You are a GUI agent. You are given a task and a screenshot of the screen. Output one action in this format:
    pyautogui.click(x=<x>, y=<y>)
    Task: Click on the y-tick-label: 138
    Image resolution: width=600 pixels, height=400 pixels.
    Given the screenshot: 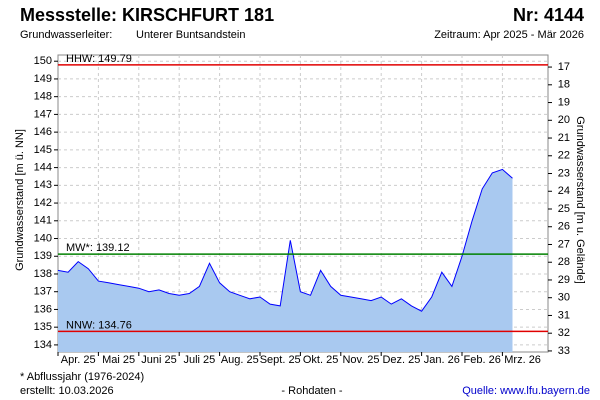 What is the action you would take?
    pyautogui.click(x=43, y=274)
    